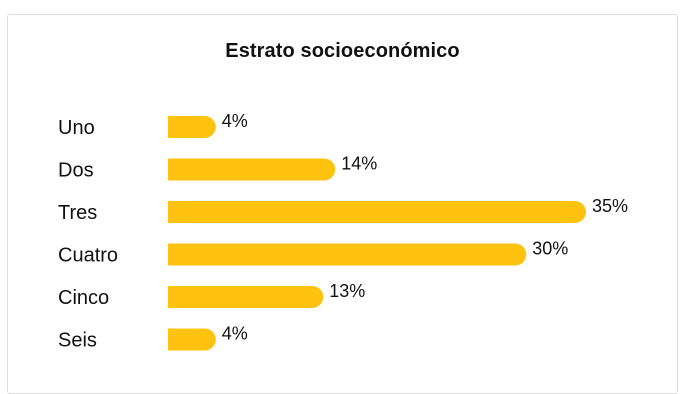 The width and height of the screenshot is (687, 394). What do you see at coordinates (76, 128) in the screenshot?
I see `category-label: Uno` at bounding box center [76, 128].